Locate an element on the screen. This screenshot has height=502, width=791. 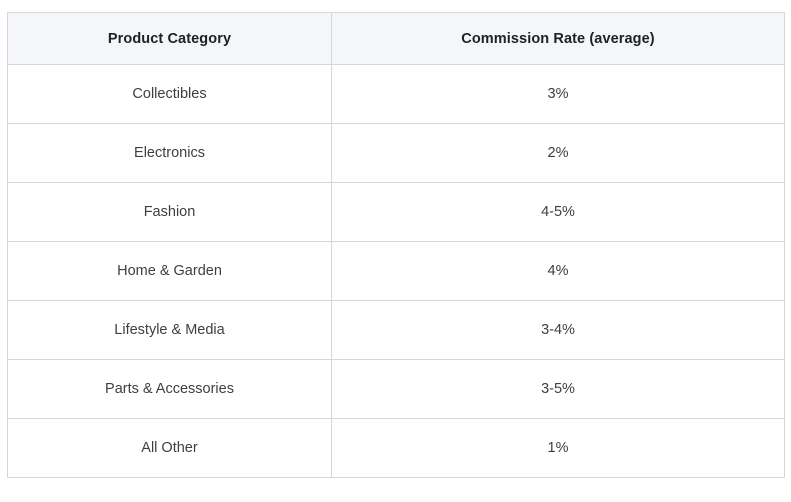
table-row: Home & Garden 4% is located at coordinates (396, 271).